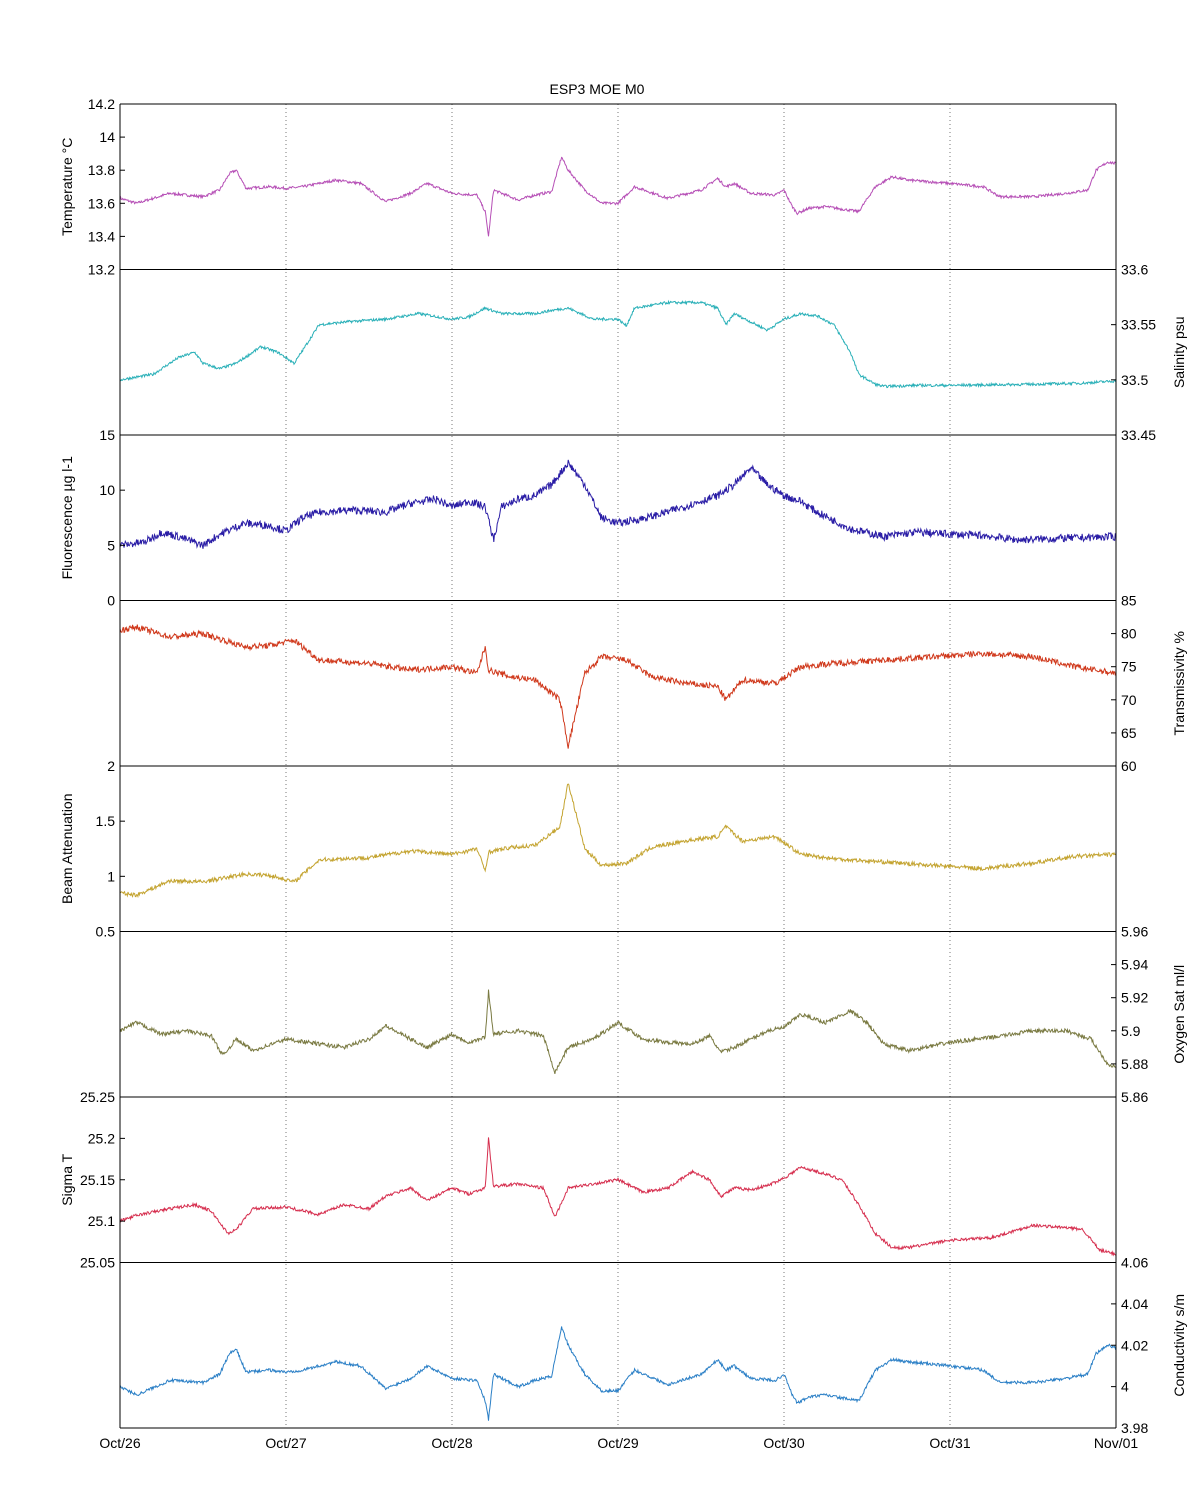 The width and height of the screenshot is (1200, 1501). I want to click on y-tick-label: 33.6, so click(1134, 270).